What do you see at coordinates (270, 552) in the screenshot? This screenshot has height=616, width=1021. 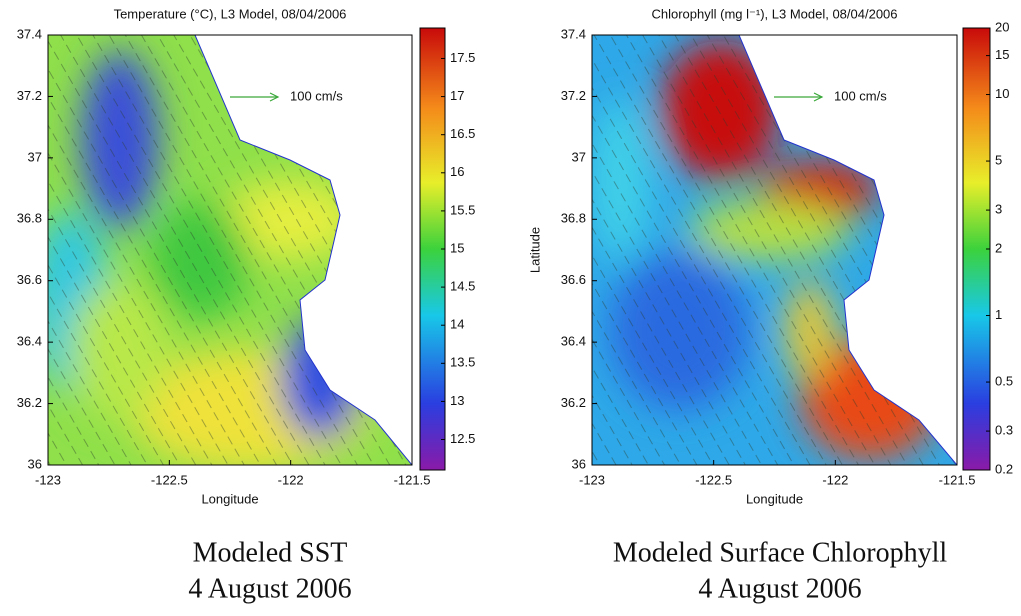 I see `caption: Modeled SST` at bounding box center [270, 552].